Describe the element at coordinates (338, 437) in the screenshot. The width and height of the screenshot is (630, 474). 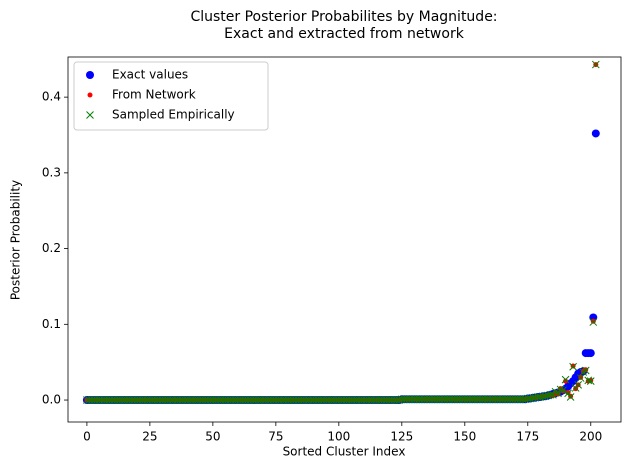
I see `x-tick-label: 100` at that location.